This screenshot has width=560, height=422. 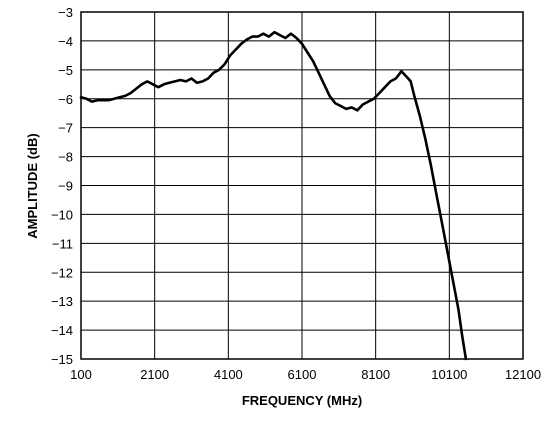 What do you see at coordinates (65, 12) in the screenshot?
I see `y-tick-label: −3` at bounding box center [65, 12].